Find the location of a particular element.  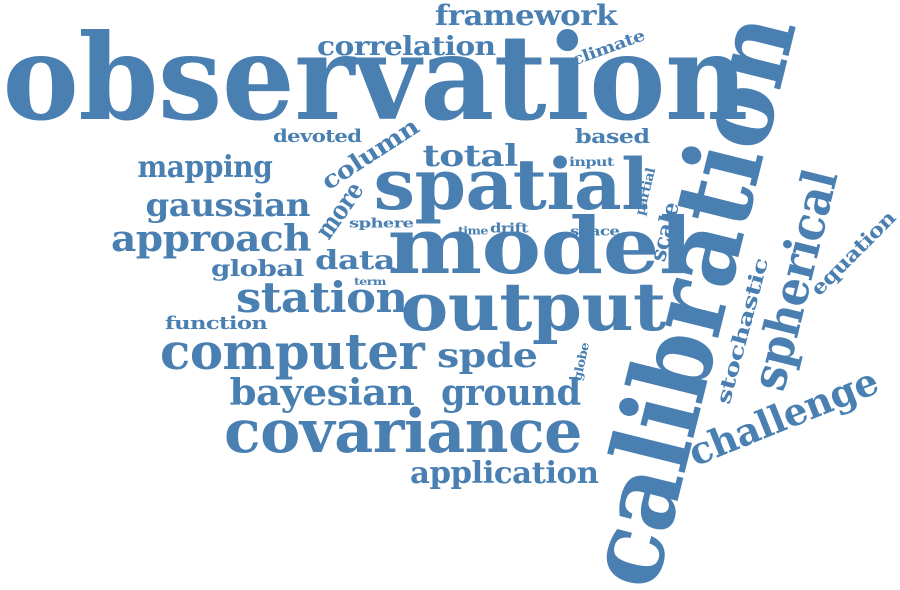

word-ground: ground is located at coordinates (511, 393).